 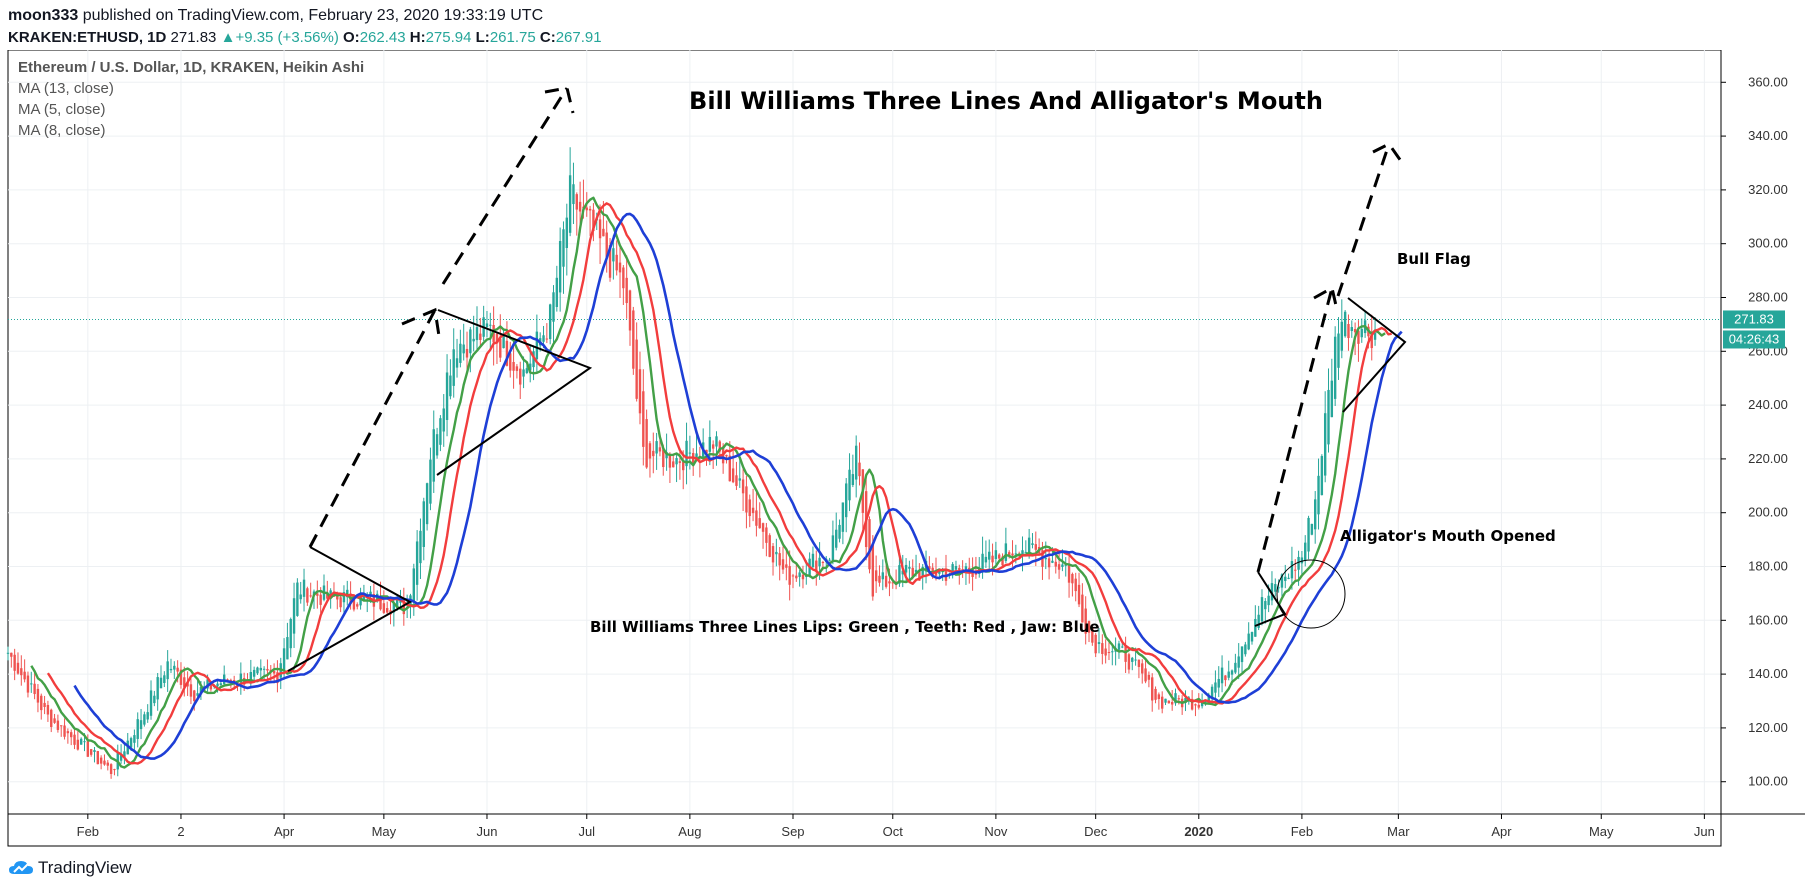 I want to click on time-tick-label: Feb, so click(x=88, y=831).